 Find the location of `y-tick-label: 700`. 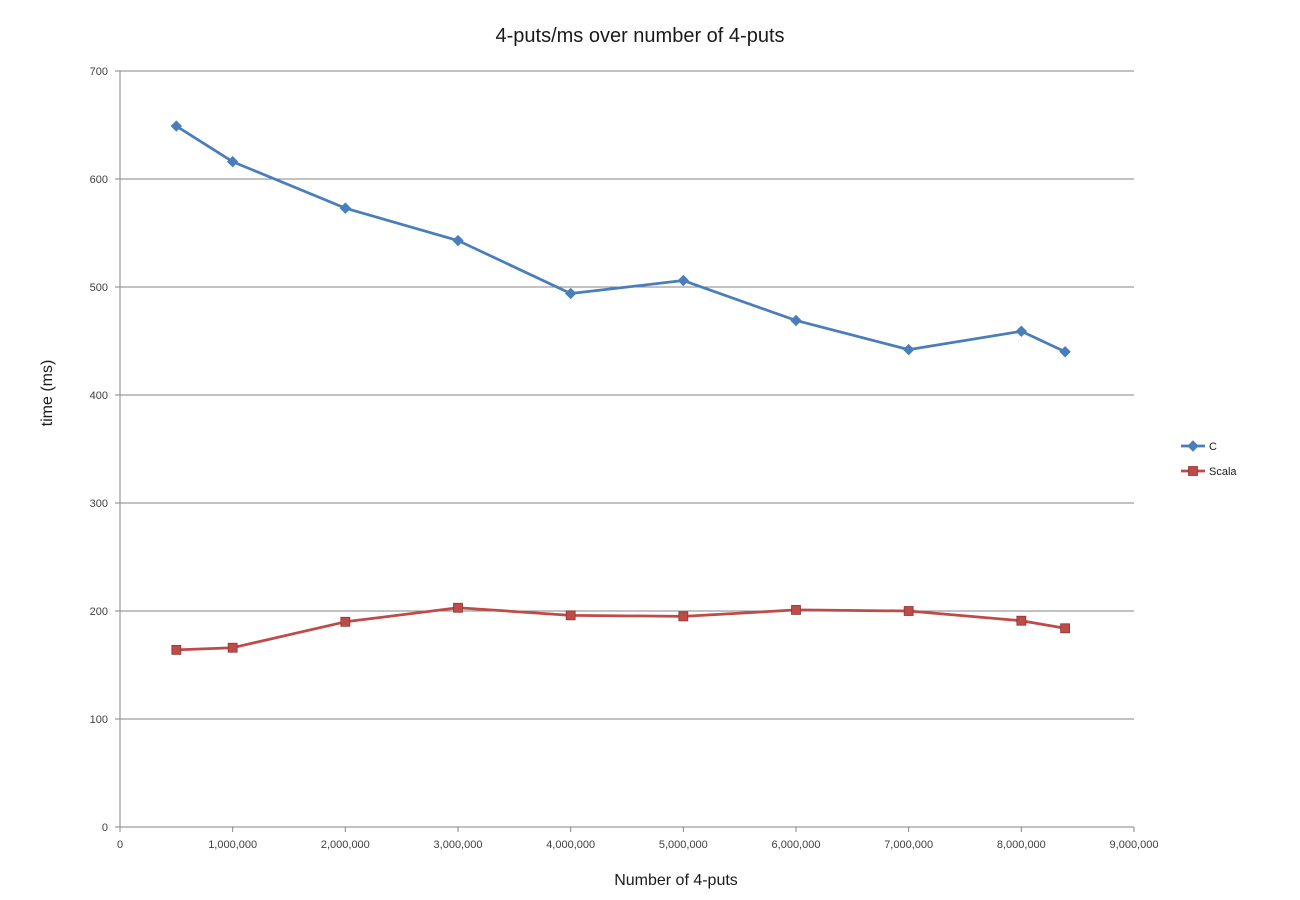

y-tick-label: 700 is located at coordinates (99, 72).